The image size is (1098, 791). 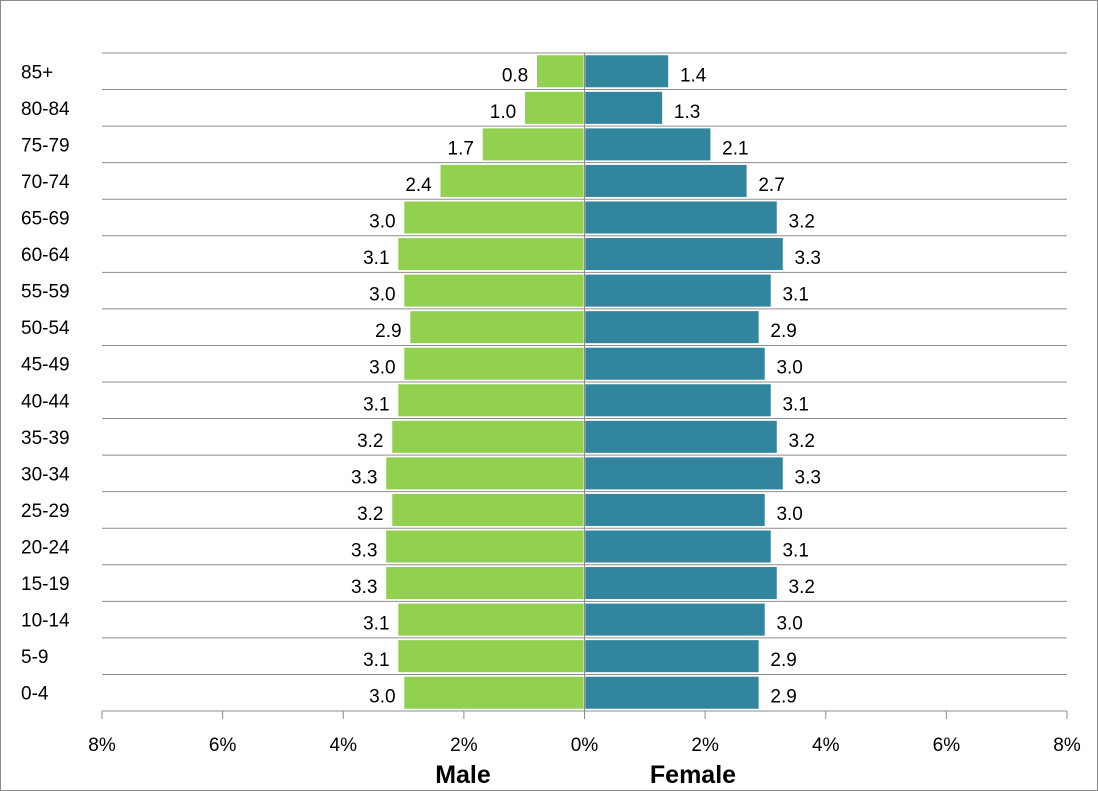 What do you see at coordinates (344, 745) in the screenshot?
I see `x-tick-label: 4%` at bounding box center [344, 745].